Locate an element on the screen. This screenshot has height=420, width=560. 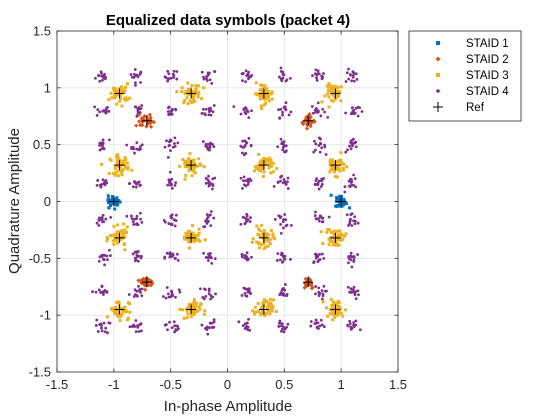
y-tick-label: 0.5 is located at coordinates (42, 144).